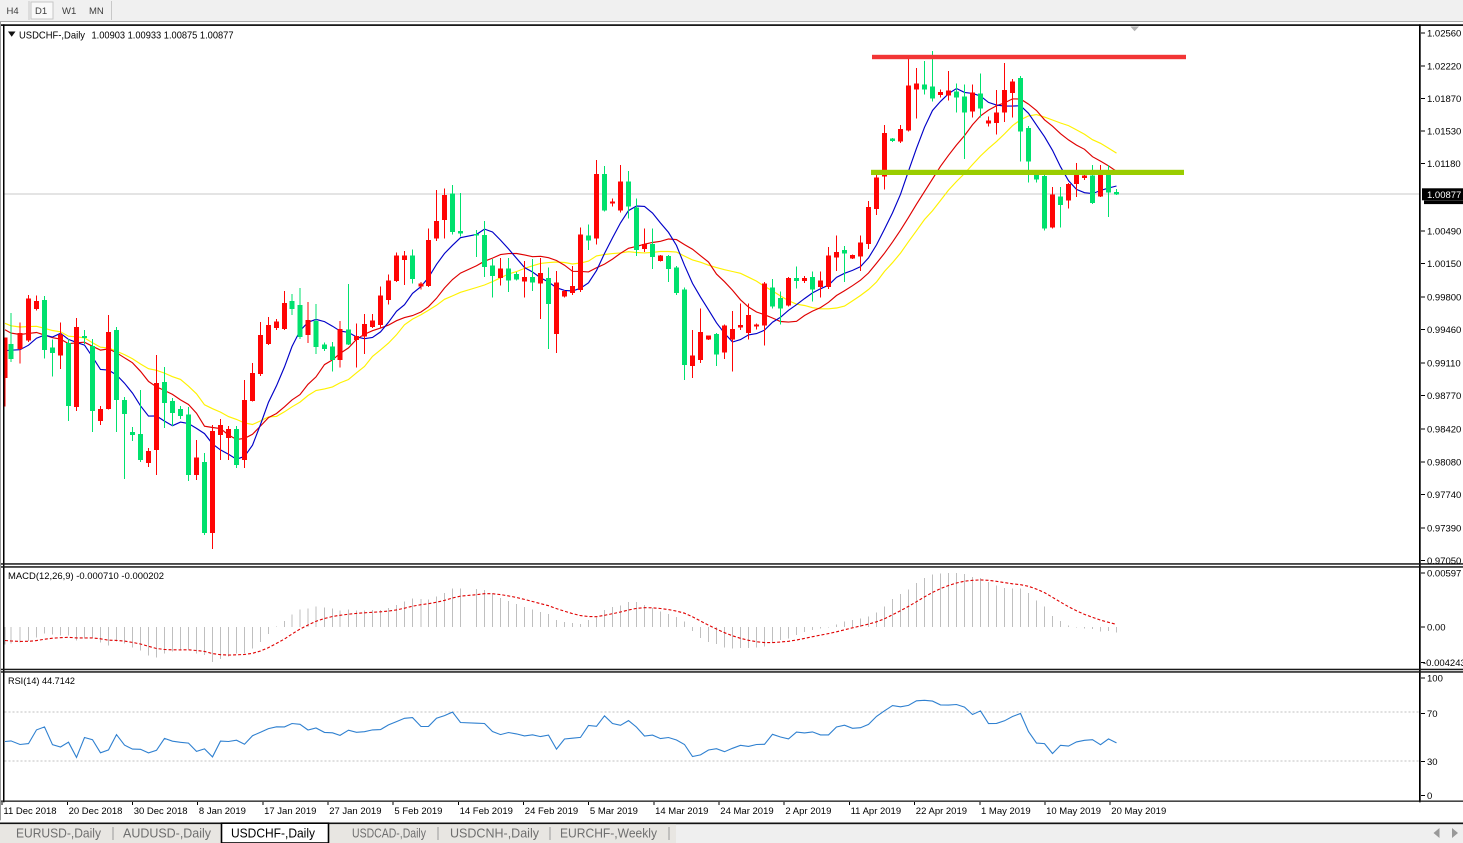 This screenshot has height=843, width=1463. Describe the element at coordinates (96, 11) in the screenshot. I see `svg-text: MN` at that location.